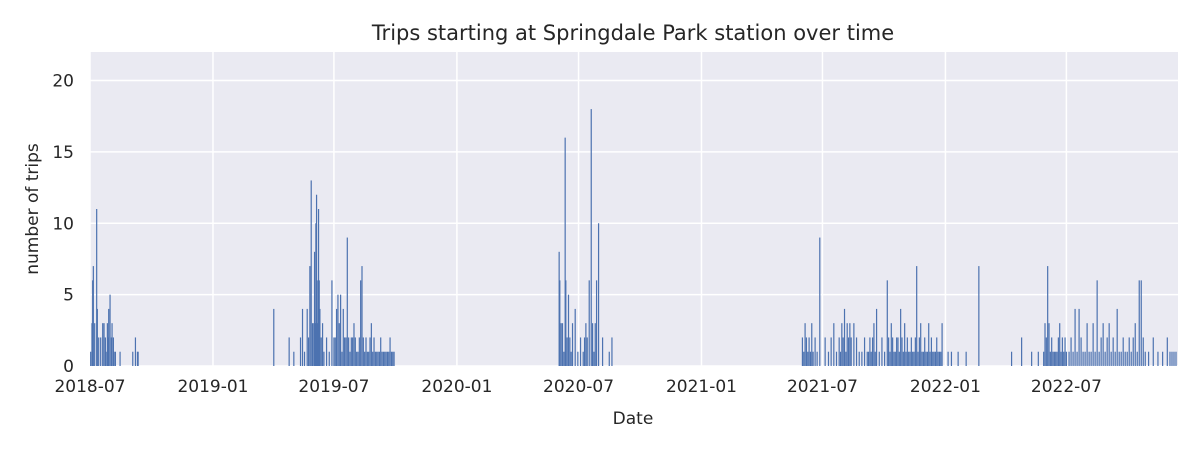  I want to click on y-tick-label: 5, so click(68, 296).